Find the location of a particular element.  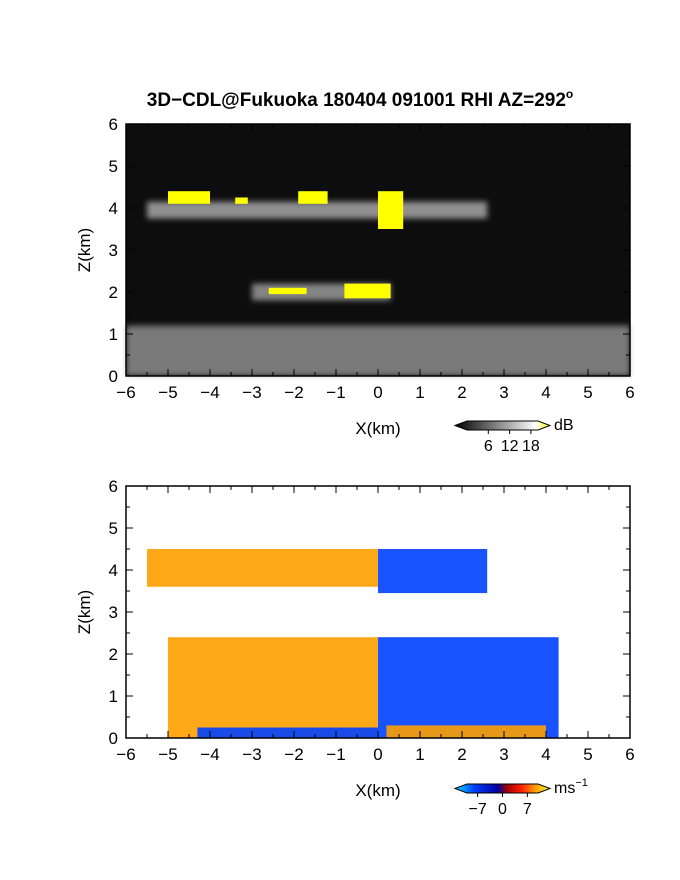

colorbar-tick-label: −7 is located at coordinates (478, 809).